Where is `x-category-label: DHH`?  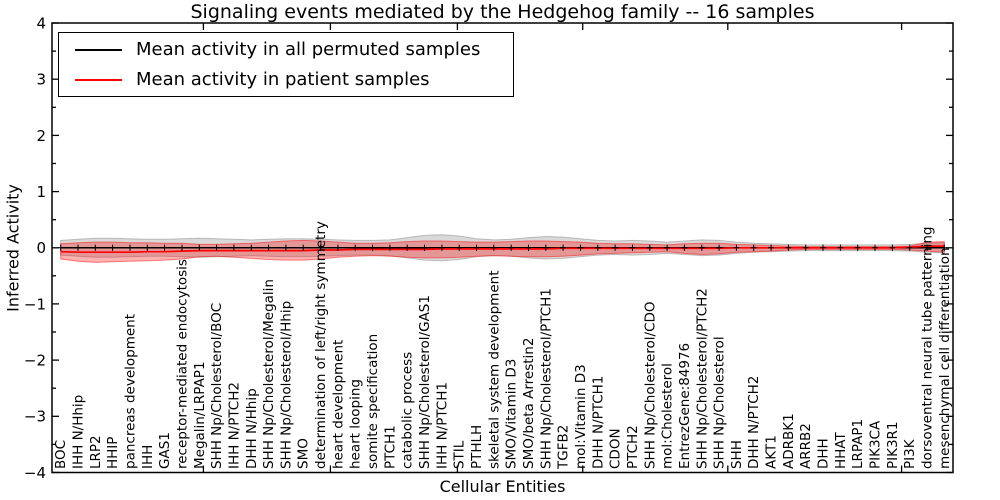 x-category-label: DHH is located at coordinates (824, 453).